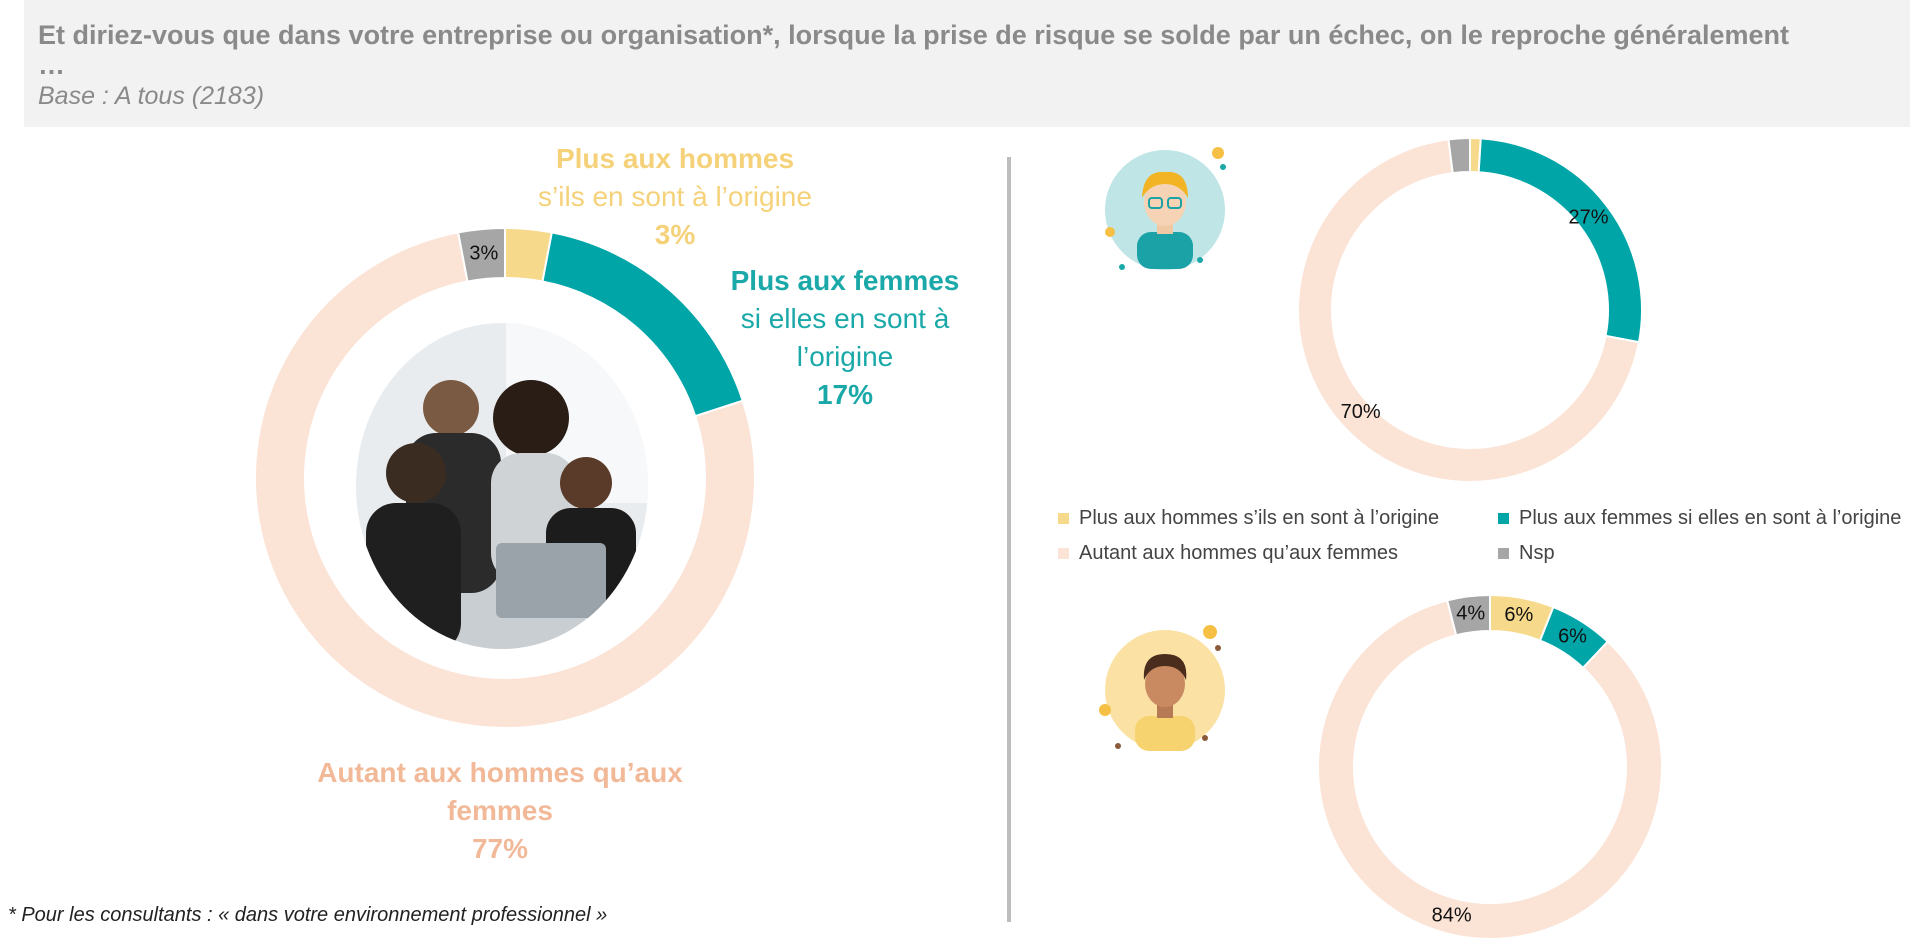  I want to click on legend-swatch-autant, so click(1063, 553).